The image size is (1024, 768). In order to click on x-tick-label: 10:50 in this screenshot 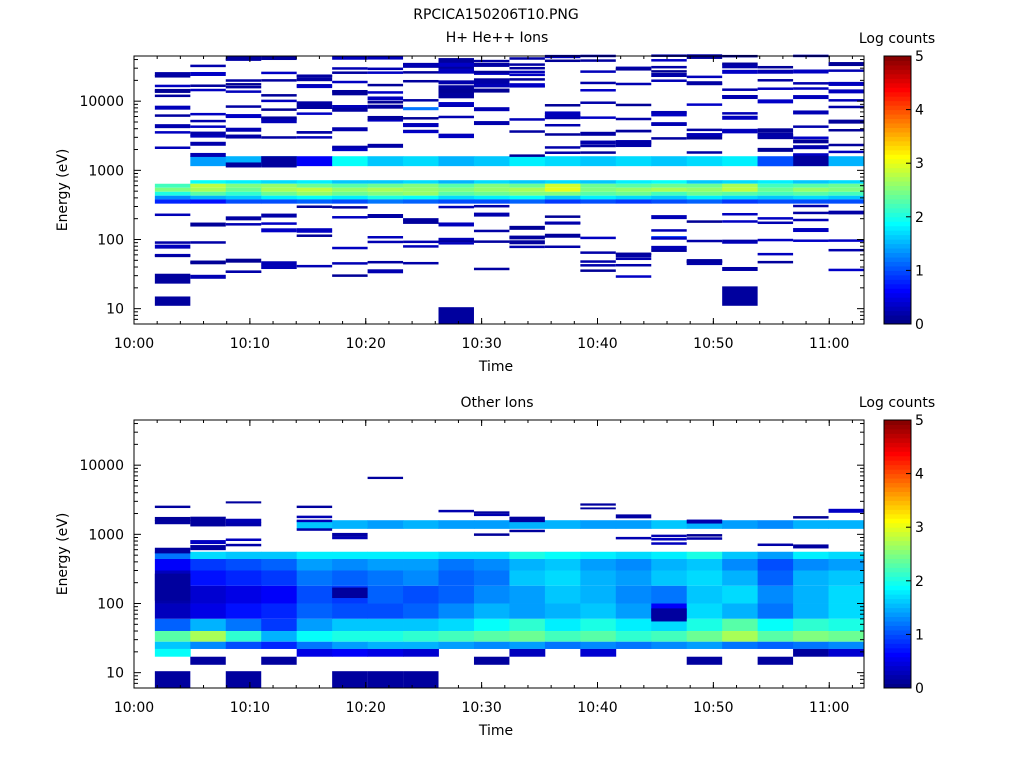, I will do `click(713, 344)`.